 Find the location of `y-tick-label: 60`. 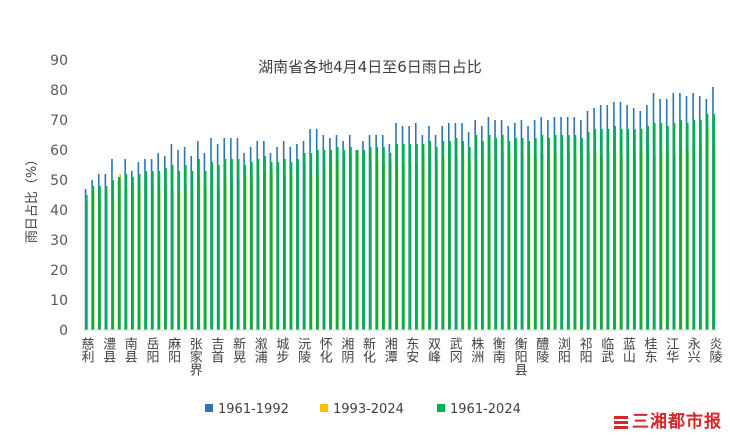

y-tick-label: 60 is located at coordinates (59, 151).